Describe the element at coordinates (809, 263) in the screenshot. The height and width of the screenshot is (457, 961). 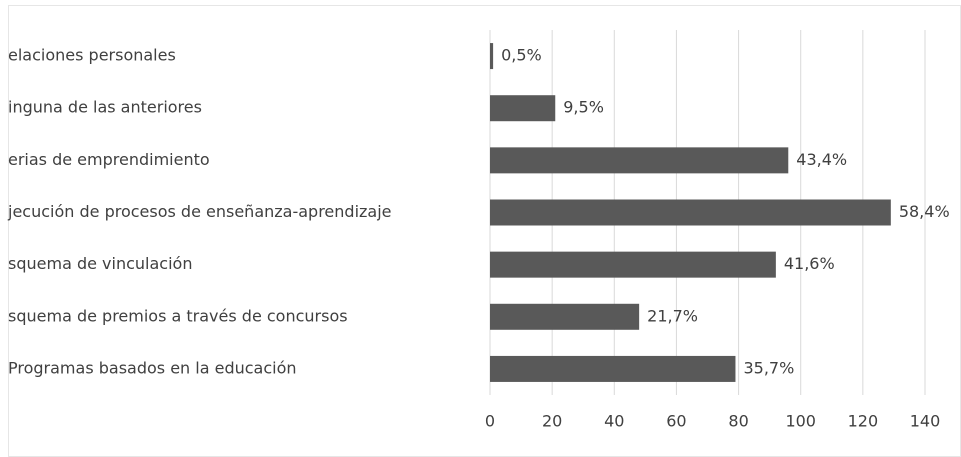
I see `data-label: 41,6%` at that location.